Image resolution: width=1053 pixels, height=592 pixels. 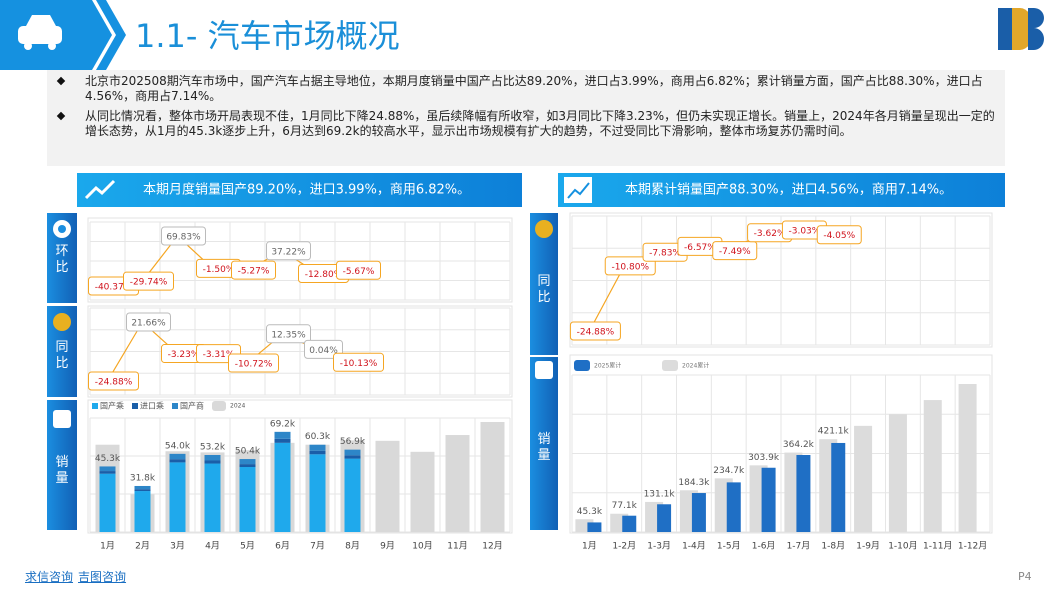 I want to click on data-label: 234.7k, so click(x=729, y=471).